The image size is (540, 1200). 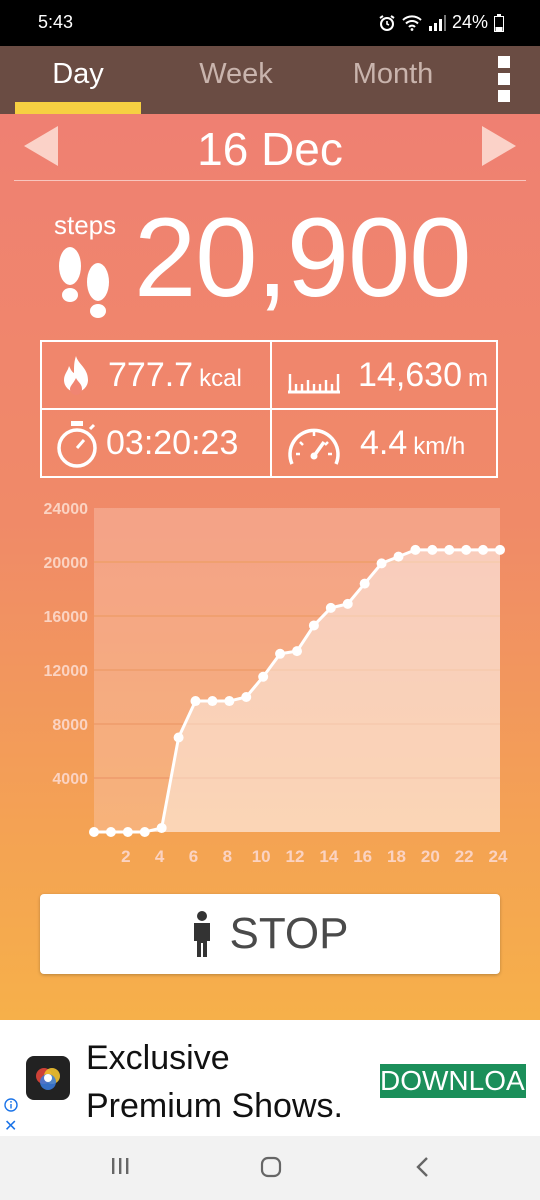 I want to click on x-tick-label: 10, so click(x=261, y=856).